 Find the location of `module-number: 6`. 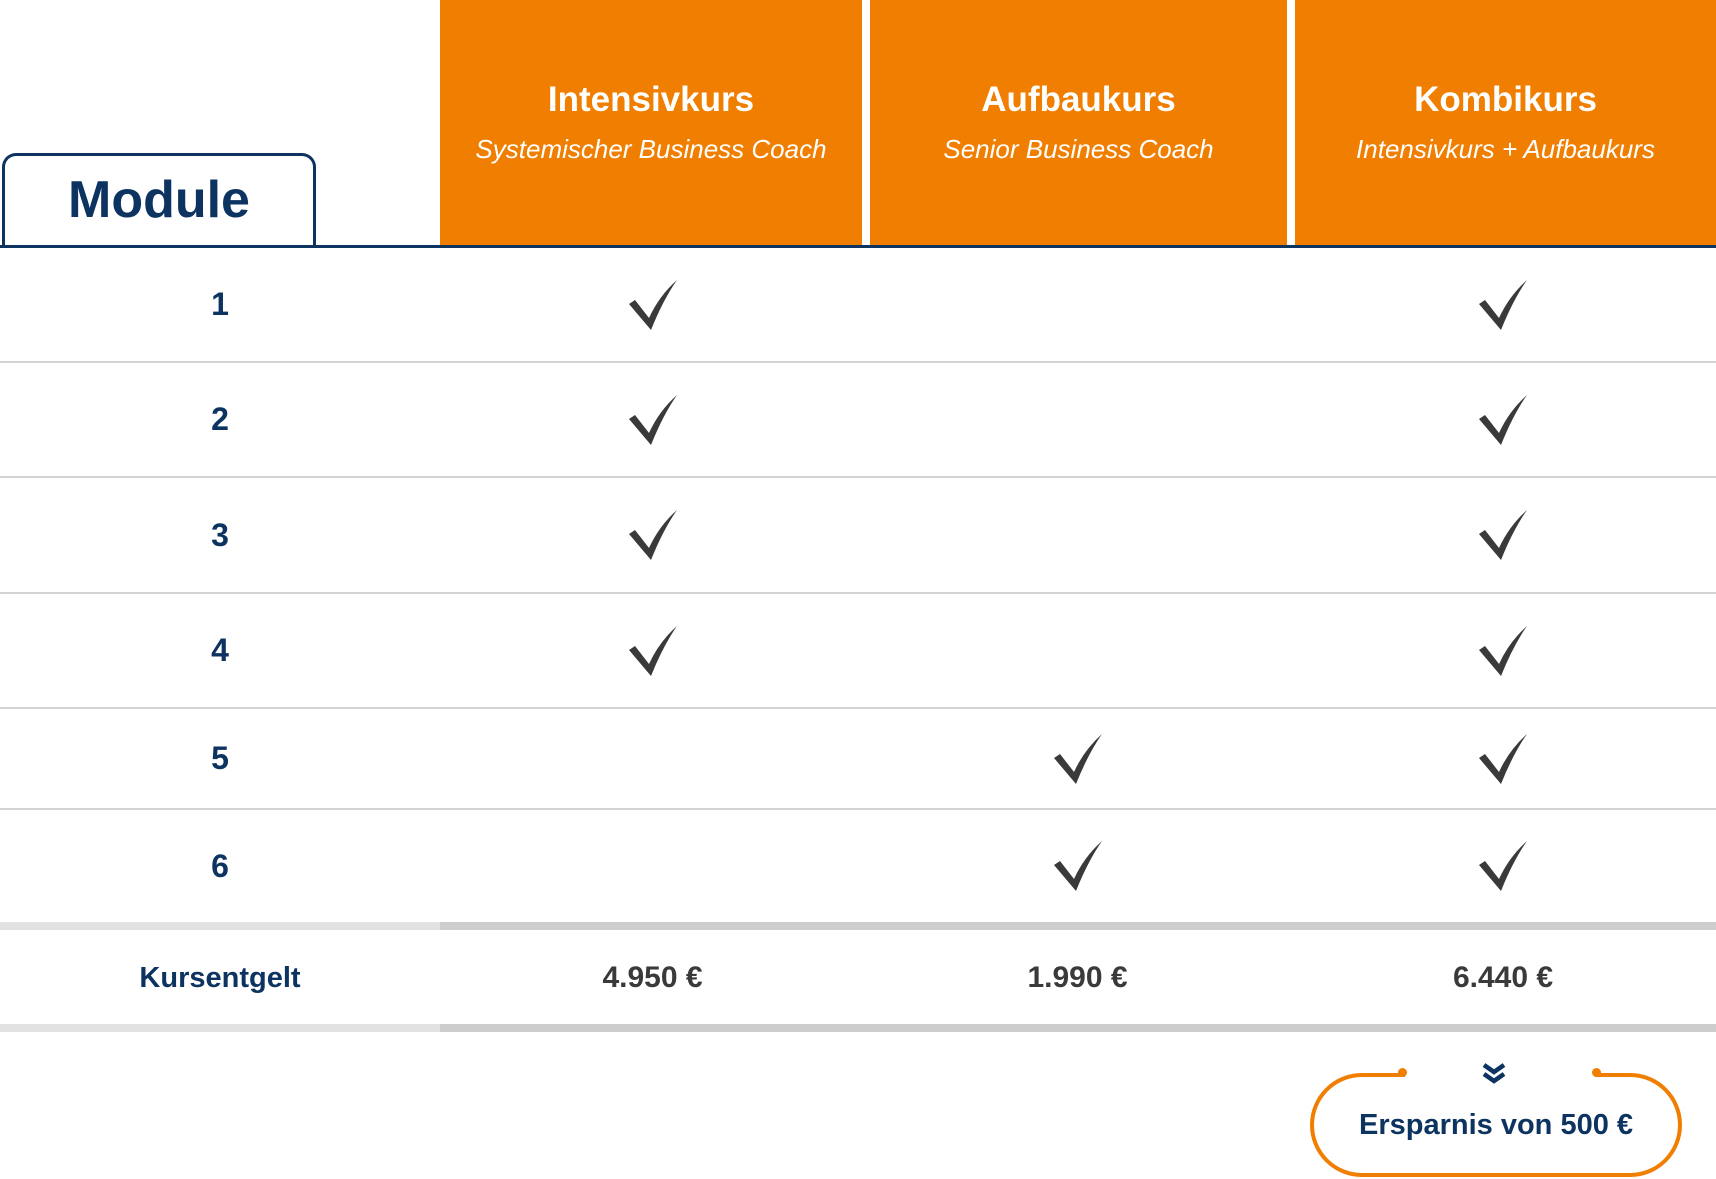

module-number: 6 is located at coordinates (220, 865).